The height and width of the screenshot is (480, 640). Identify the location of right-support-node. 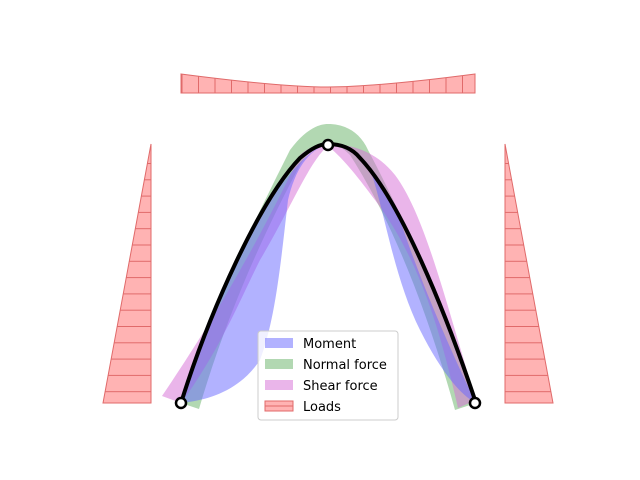
(475, 403).